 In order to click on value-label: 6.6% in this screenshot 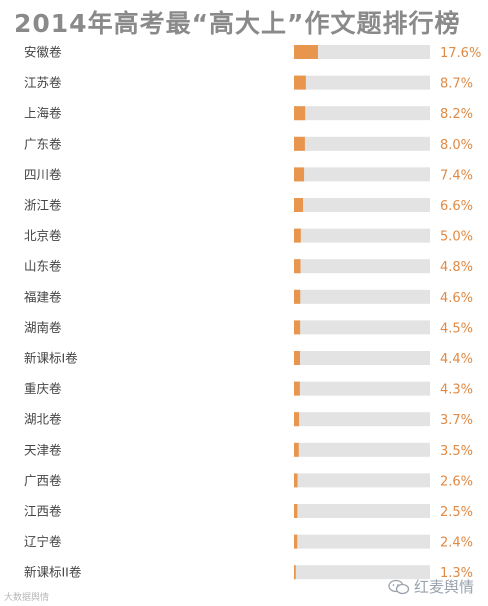, I will do `click(456, 206)`.